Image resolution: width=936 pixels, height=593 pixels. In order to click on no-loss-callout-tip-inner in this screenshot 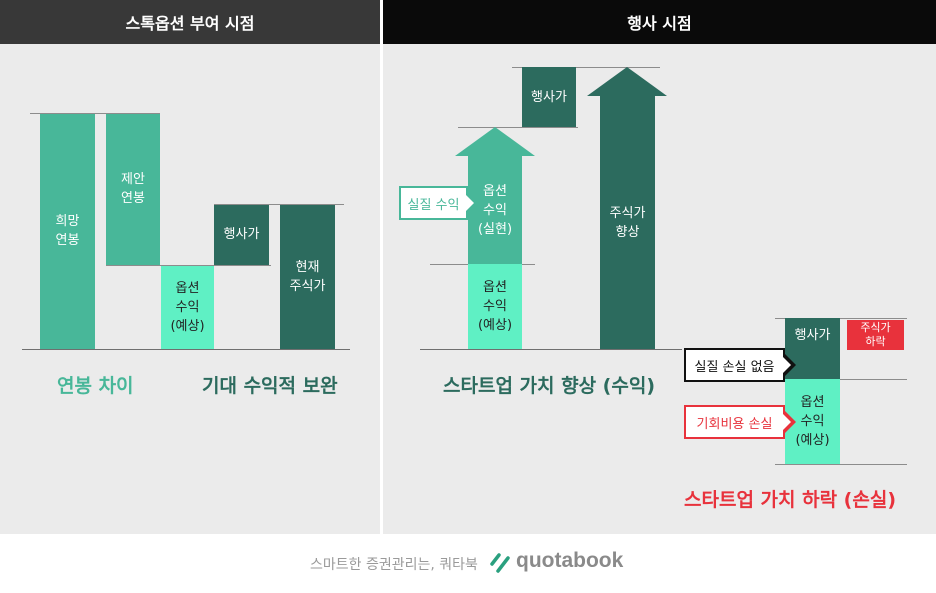, I will do `click(787, 365)`.